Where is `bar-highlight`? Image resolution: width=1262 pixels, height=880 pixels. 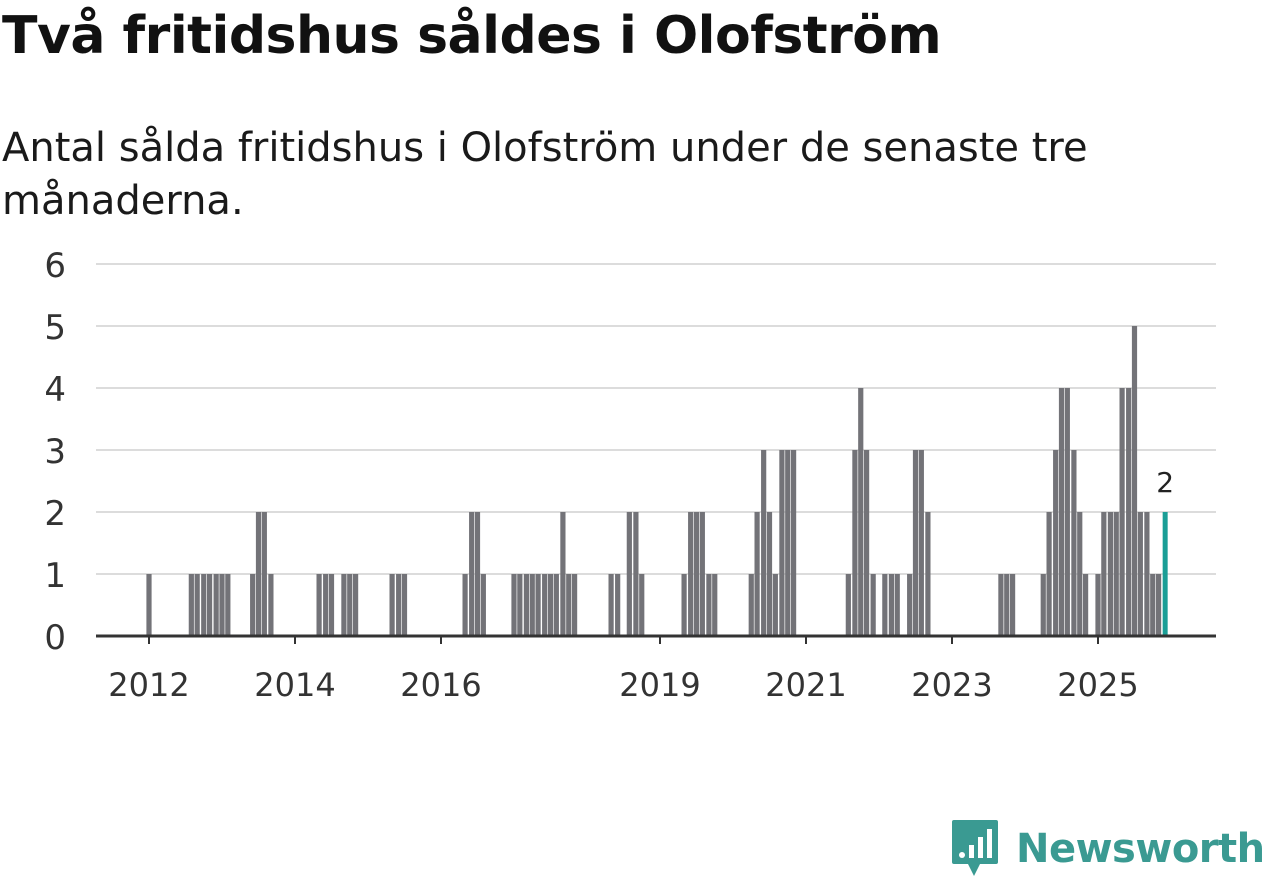
bar-highlight is located at coordinates (1165, 574).